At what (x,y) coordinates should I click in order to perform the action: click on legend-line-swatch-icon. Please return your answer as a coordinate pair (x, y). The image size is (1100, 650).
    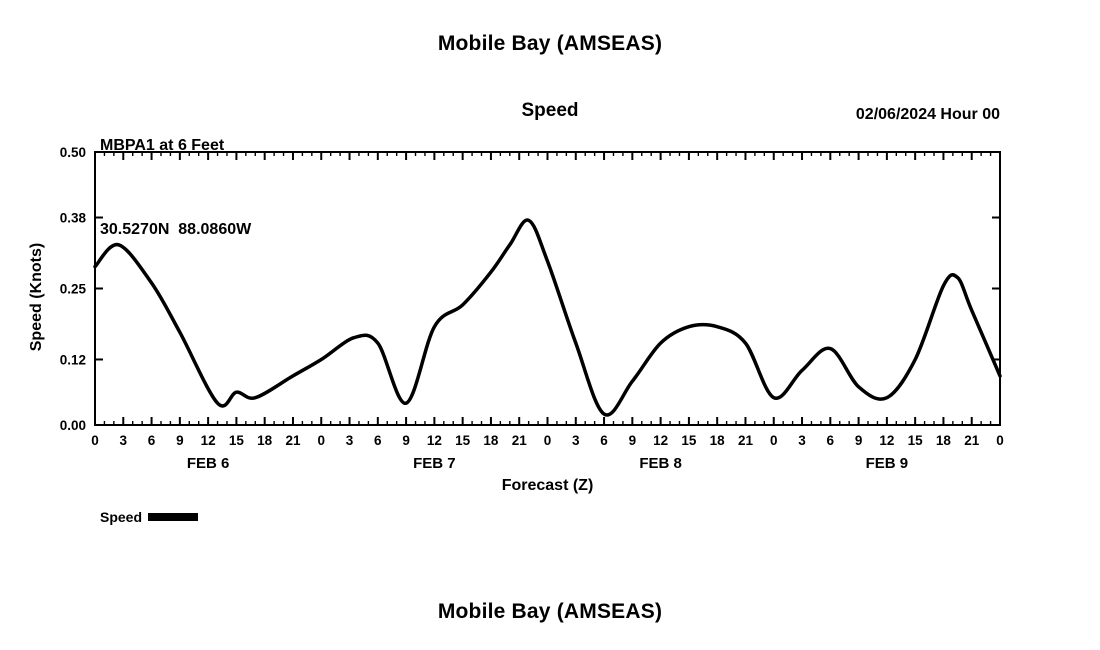
    Looking at the image, I should click on (173, 517).